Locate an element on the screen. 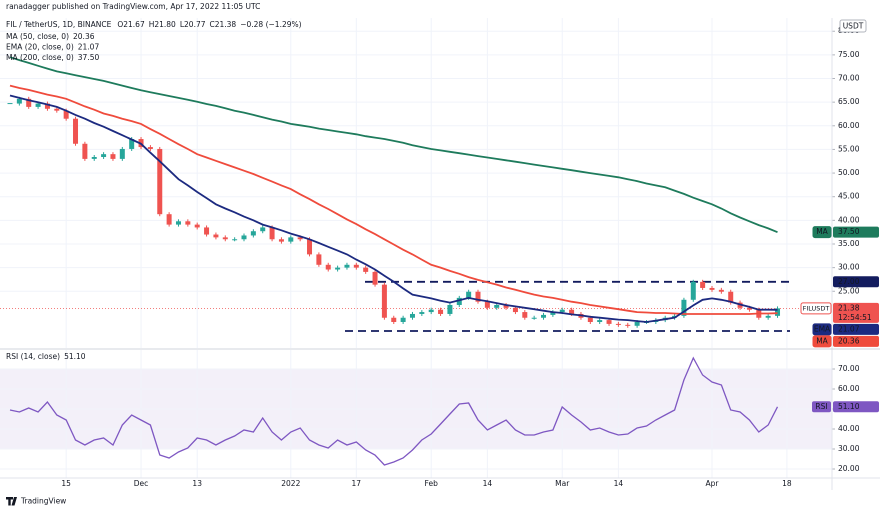  price-tag: 21.07 EMA is located at coordinates (845, 329).